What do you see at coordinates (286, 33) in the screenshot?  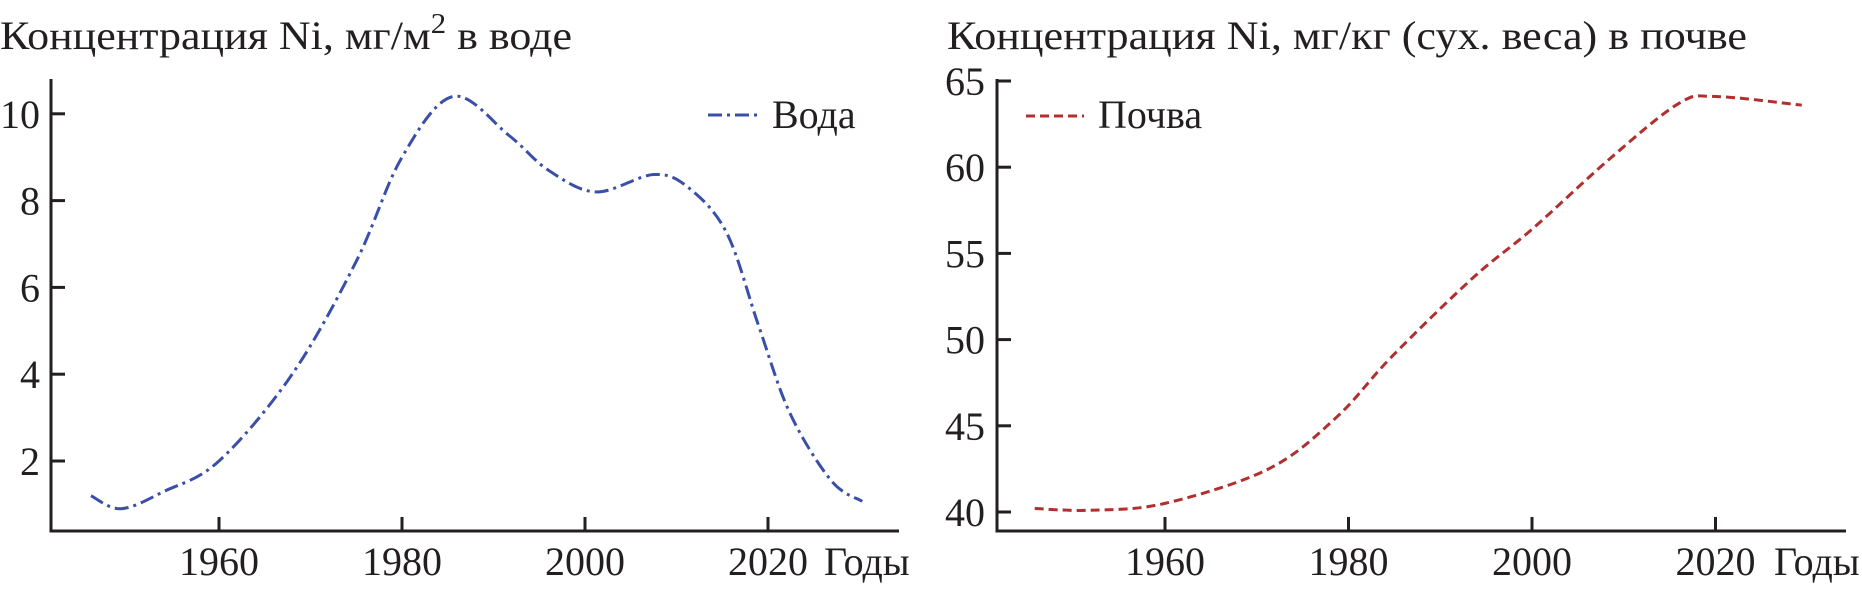 I see `left-chart-title: Концентрация Ni, мг/м 2 в воде` at bounding box center [286, 33].